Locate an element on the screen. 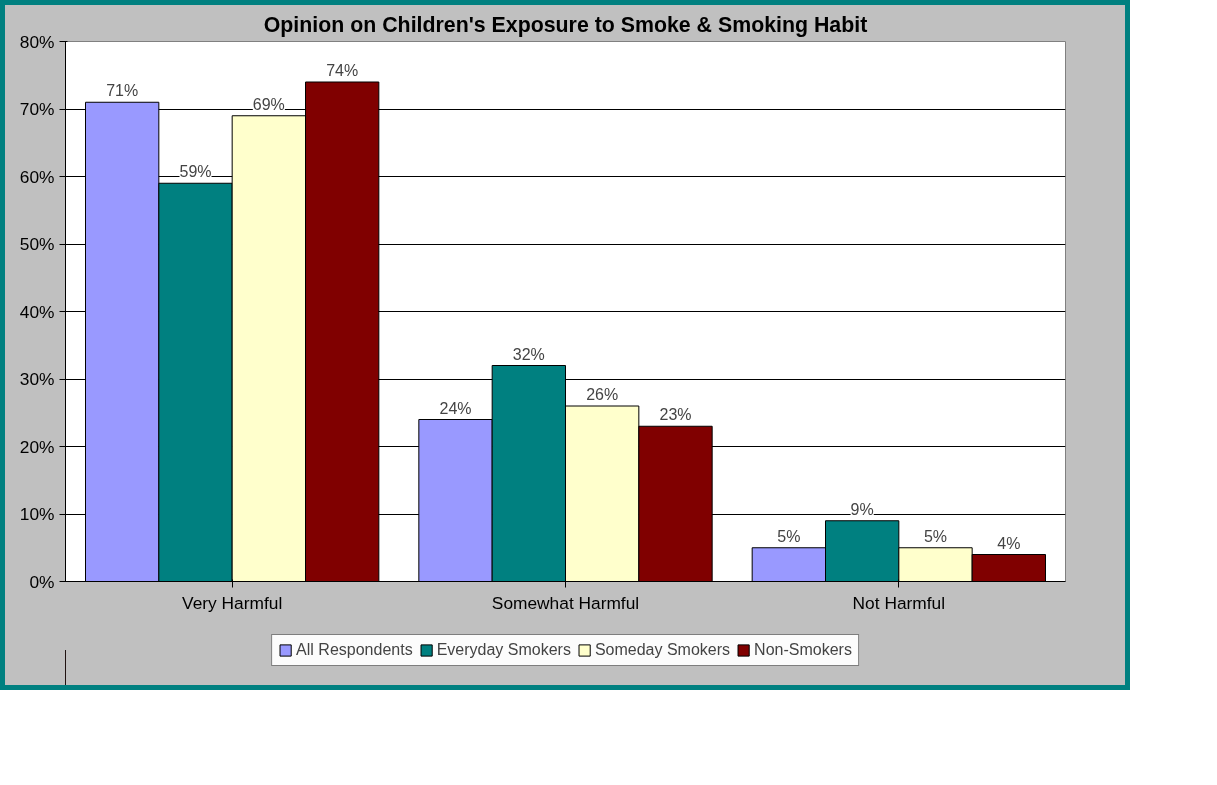  data-label: 74% is located at coordinates (342, 70).